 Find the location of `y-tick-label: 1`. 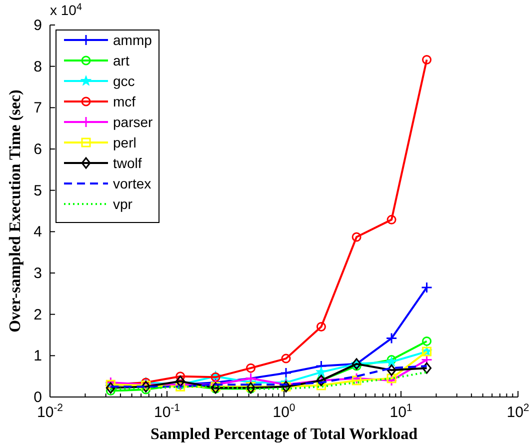

y-tick-label: 1 is located at coordinates (38, 356).